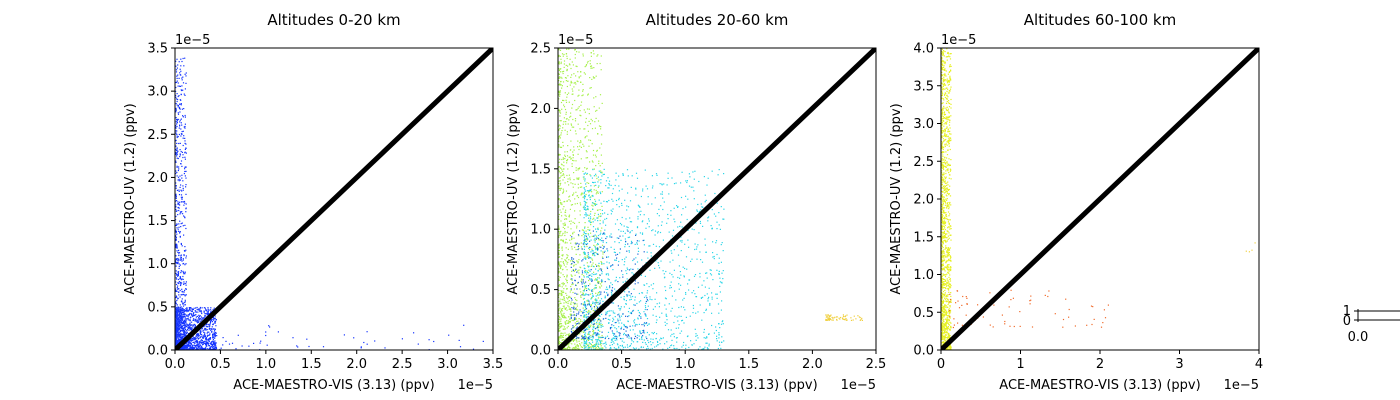 The image size is (1400, 400). I want to click on y-tick-label: 3.5, so click(157, 49).